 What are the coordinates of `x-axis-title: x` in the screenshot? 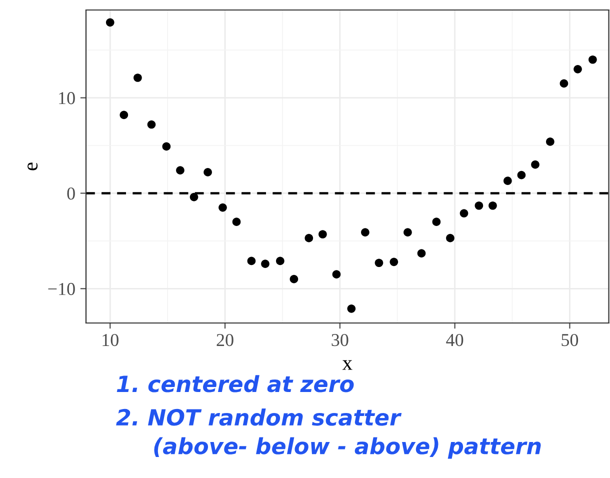 It's located at (347, 365).